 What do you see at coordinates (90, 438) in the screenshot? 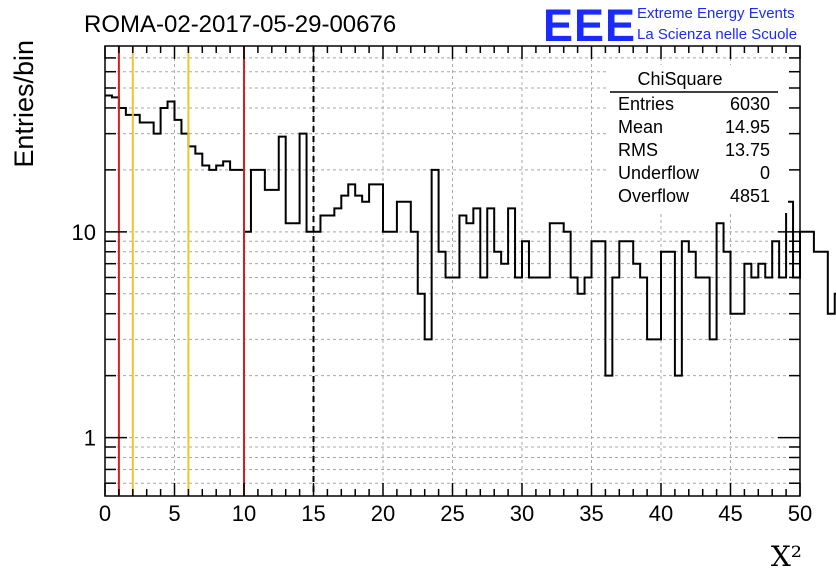
I see `y-tick-label: 1` at bounding box center [90, 438].